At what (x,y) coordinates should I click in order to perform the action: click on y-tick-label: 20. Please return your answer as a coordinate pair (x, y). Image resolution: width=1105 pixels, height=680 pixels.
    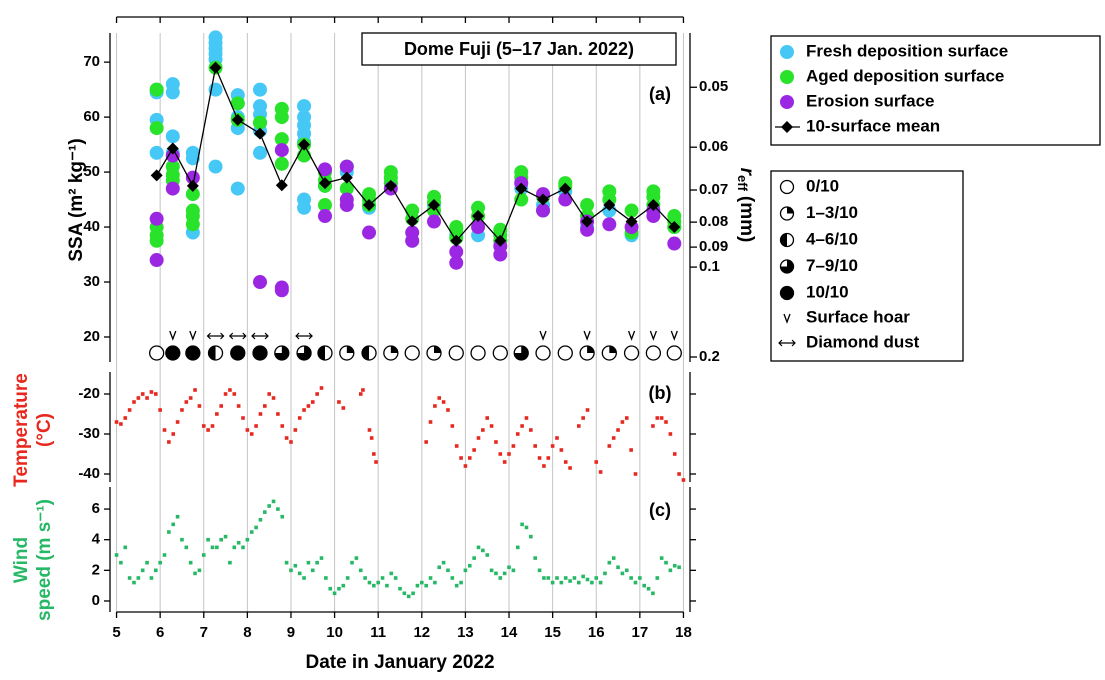
    Looking at the image, I should click on (91, 336).